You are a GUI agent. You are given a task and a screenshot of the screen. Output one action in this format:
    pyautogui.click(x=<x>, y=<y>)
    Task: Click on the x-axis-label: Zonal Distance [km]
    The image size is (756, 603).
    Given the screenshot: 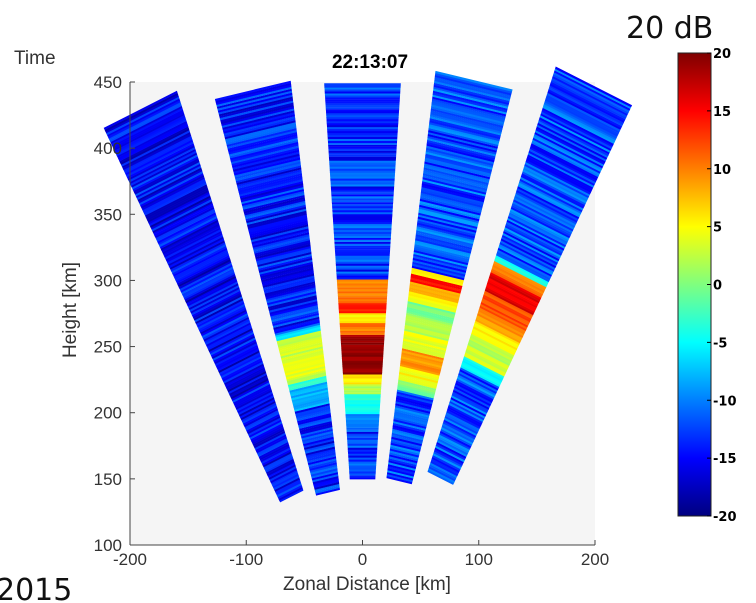 What is the action you would take?
    pyautogui.click(x=367, y=584)
    